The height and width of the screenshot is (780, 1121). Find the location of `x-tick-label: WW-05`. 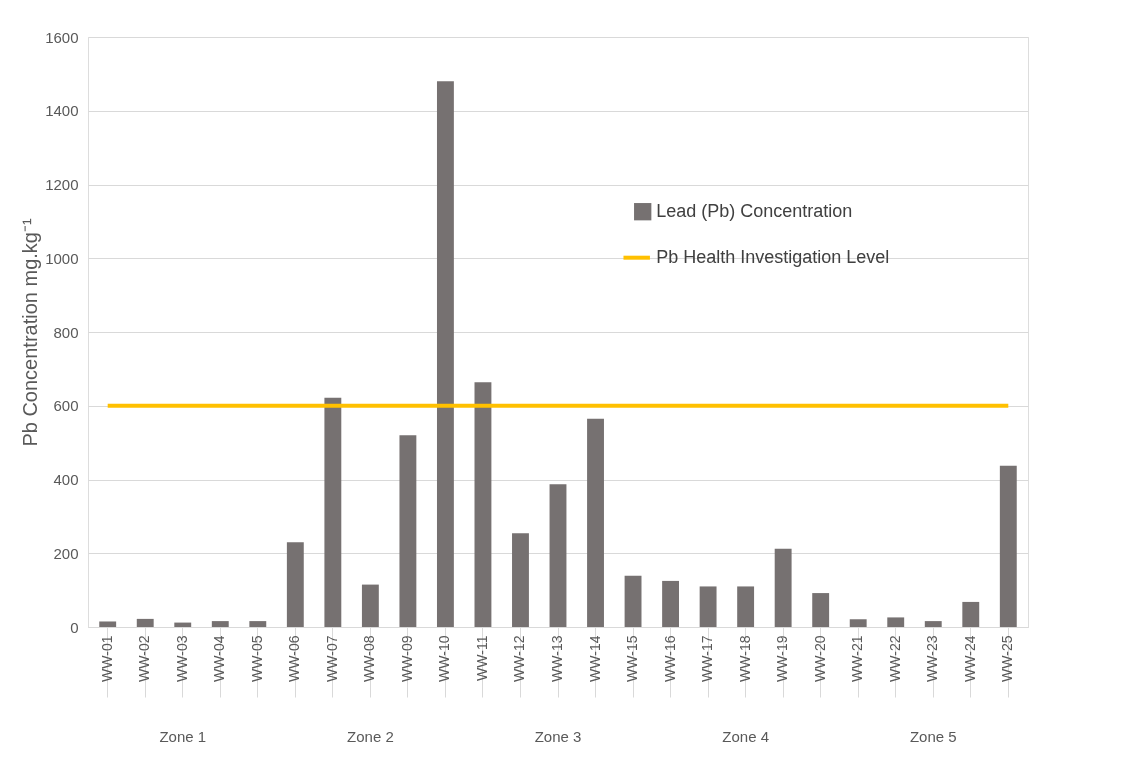

x-tick-label: WW-05 is located at coordinates (256, 658).